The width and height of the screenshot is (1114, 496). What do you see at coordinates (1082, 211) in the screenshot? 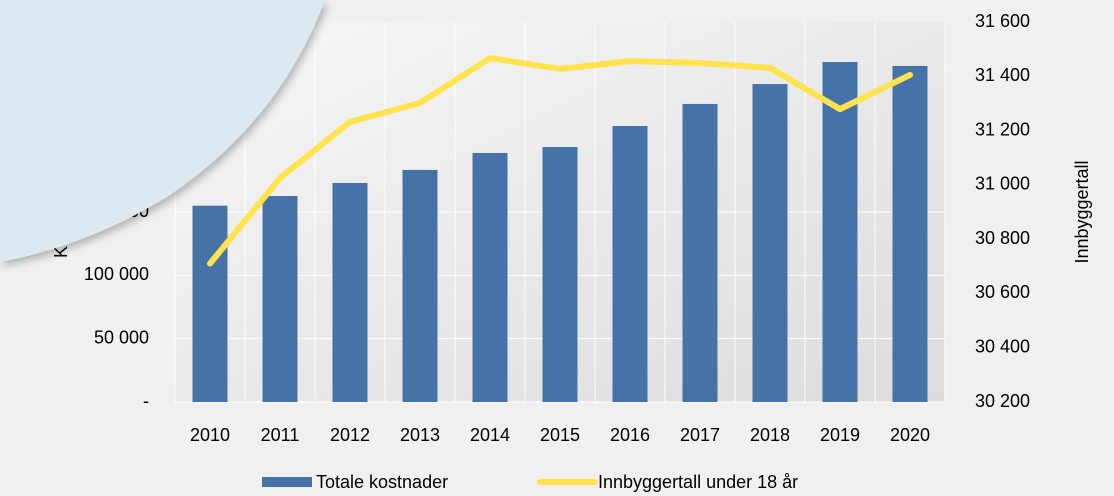
I see `y2-axis-title: Innbyggertall` at bounding box center [1082, 211].